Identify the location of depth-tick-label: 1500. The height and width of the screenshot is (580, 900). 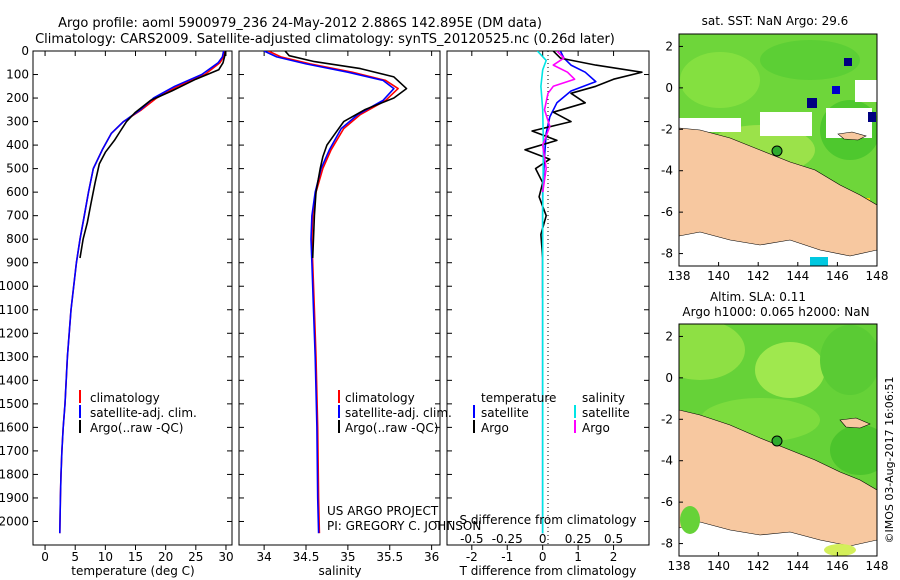
(14, 404).